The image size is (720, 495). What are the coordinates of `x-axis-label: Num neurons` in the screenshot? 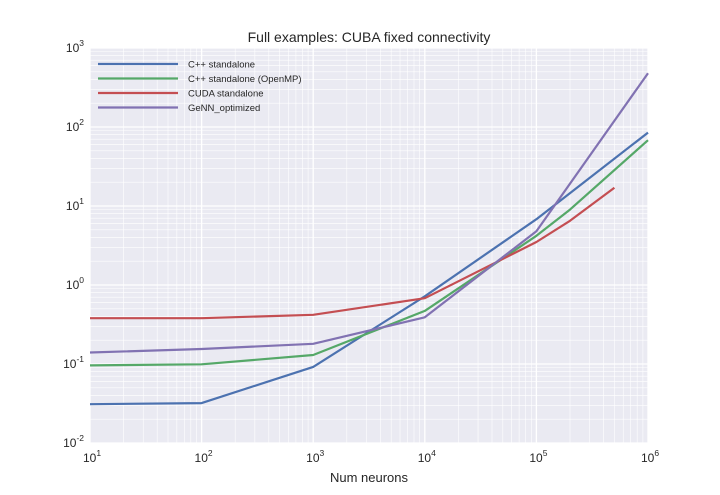 It's located at (369, 477).